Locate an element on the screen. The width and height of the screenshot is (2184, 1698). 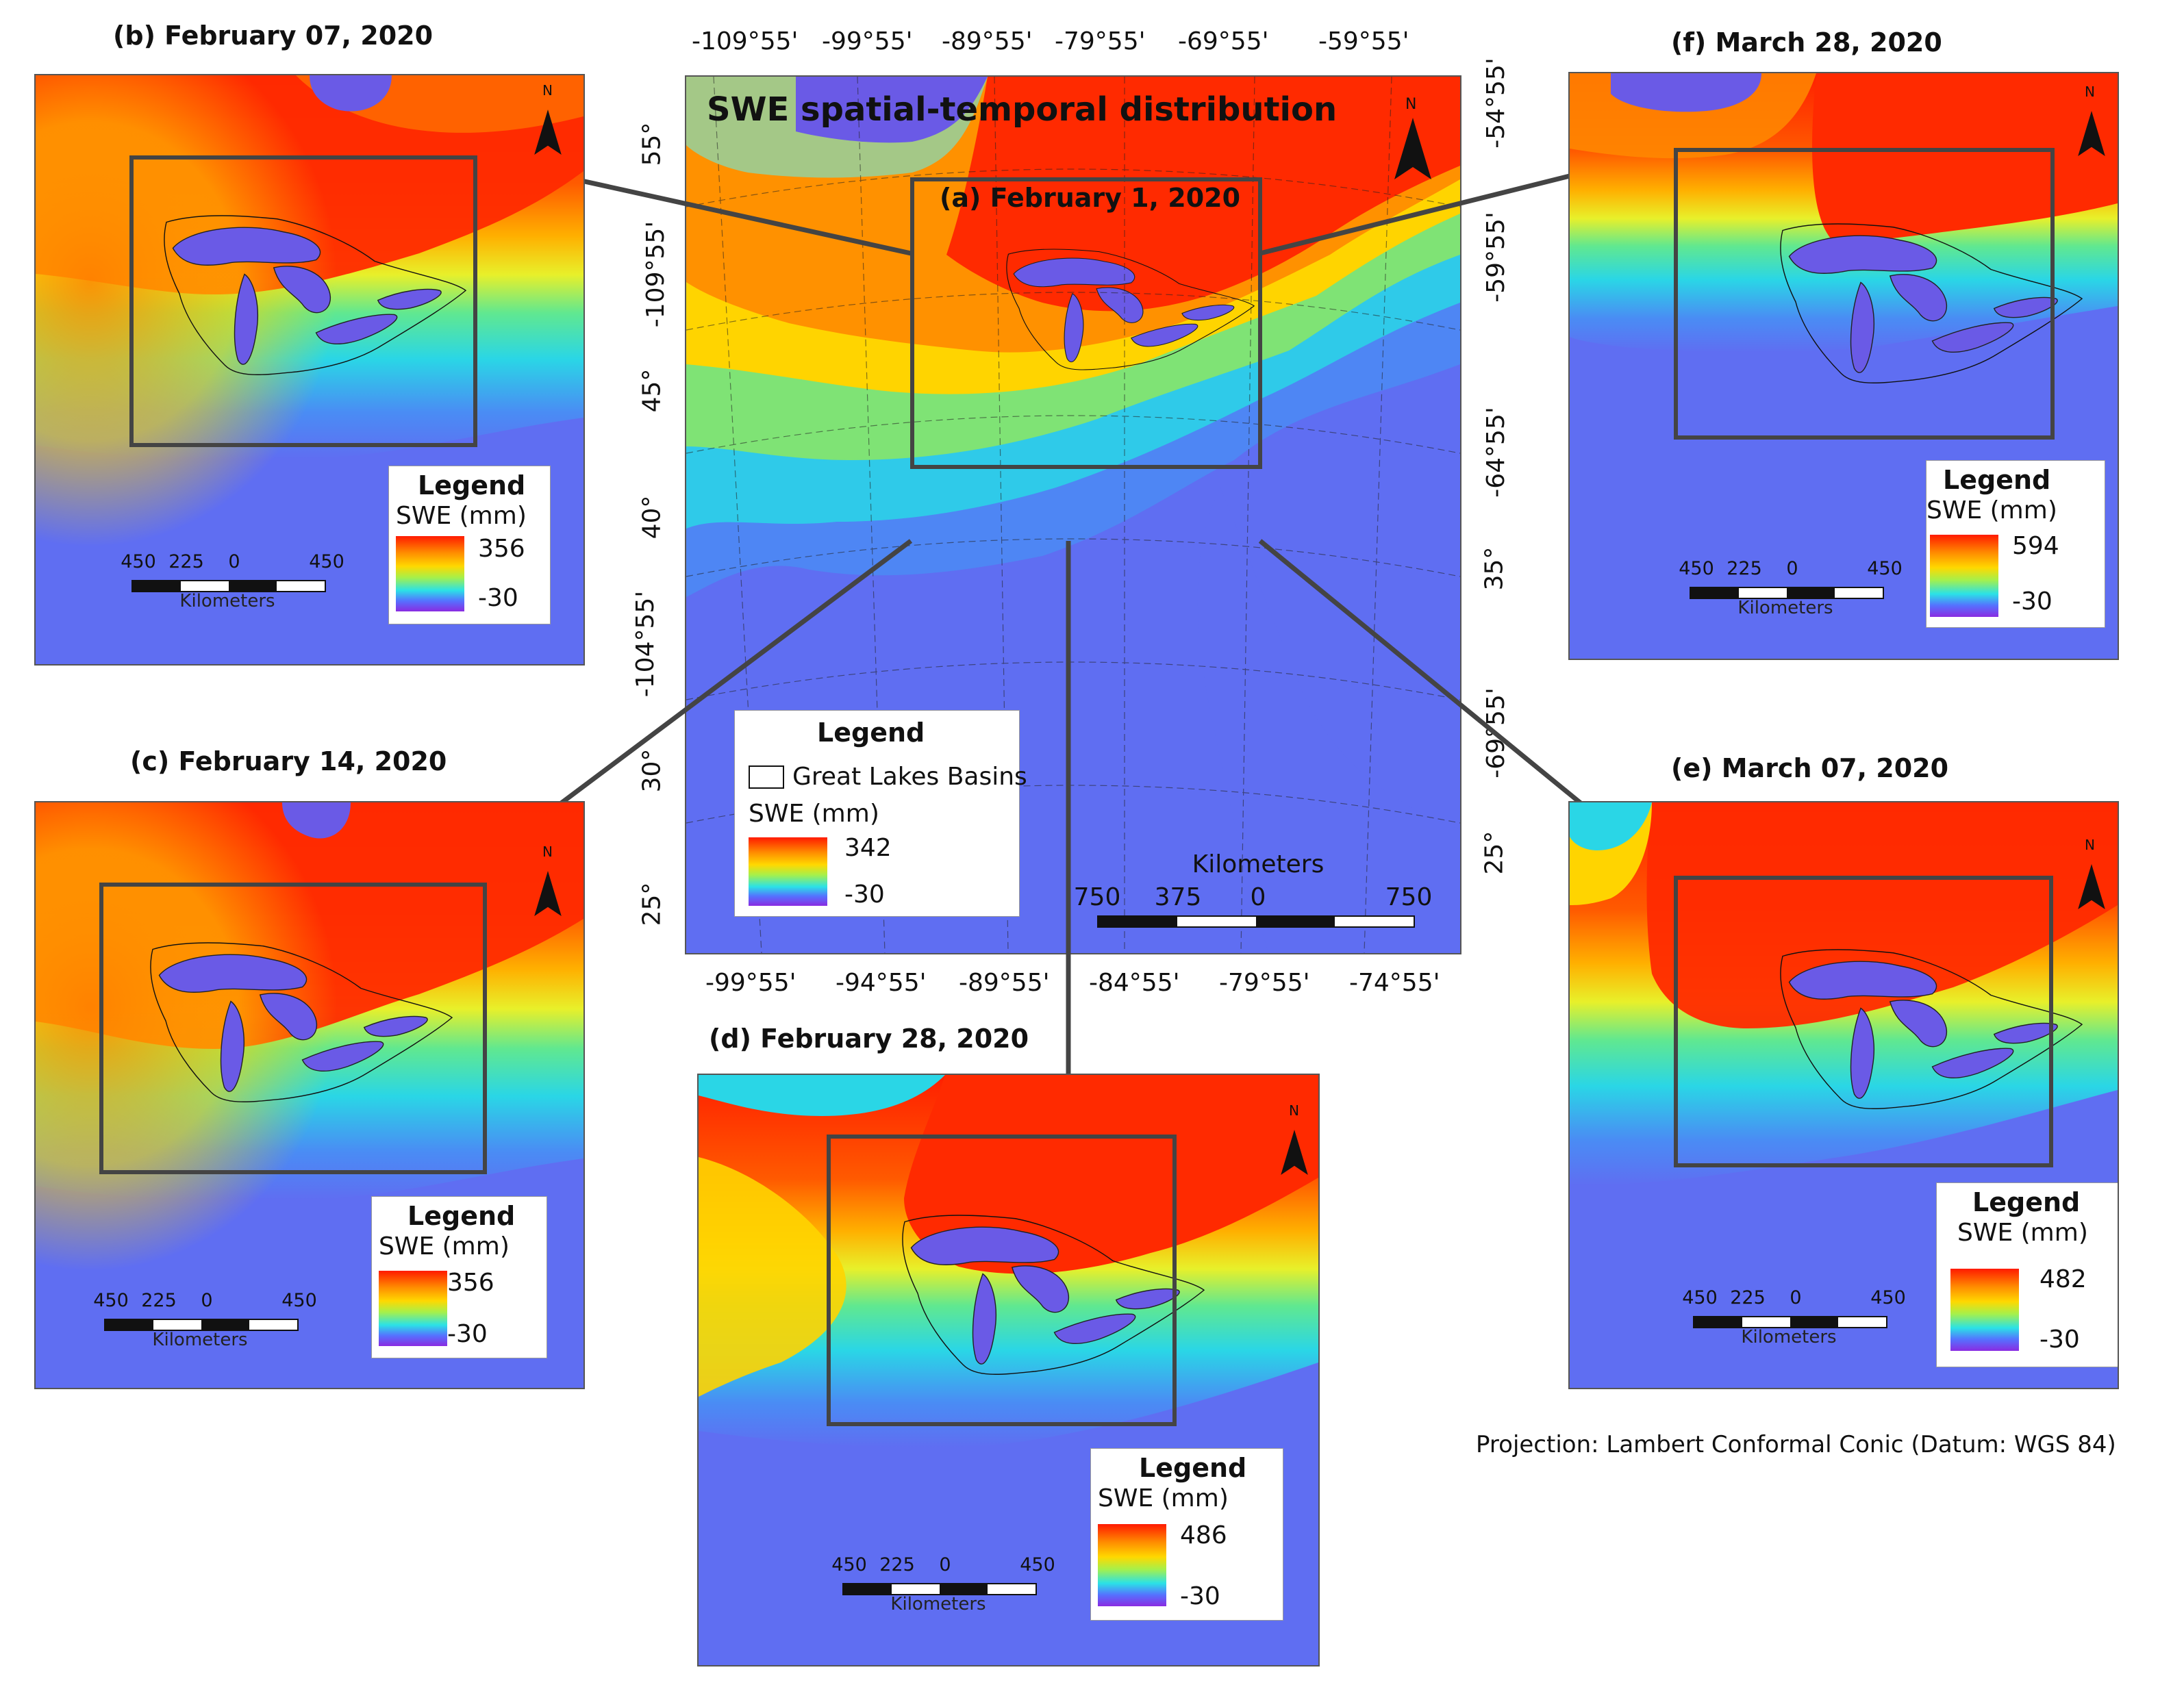
panel-c-scale-tick: 225 is located at coordinates (159, 1300).